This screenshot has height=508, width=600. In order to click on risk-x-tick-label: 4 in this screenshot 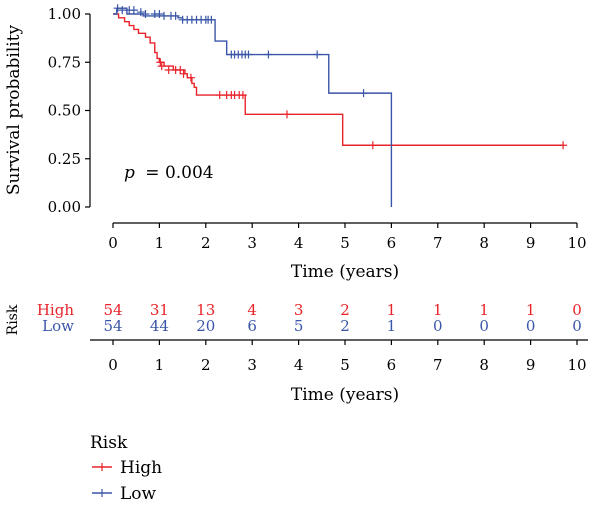, I will do `click(299, 365)`.